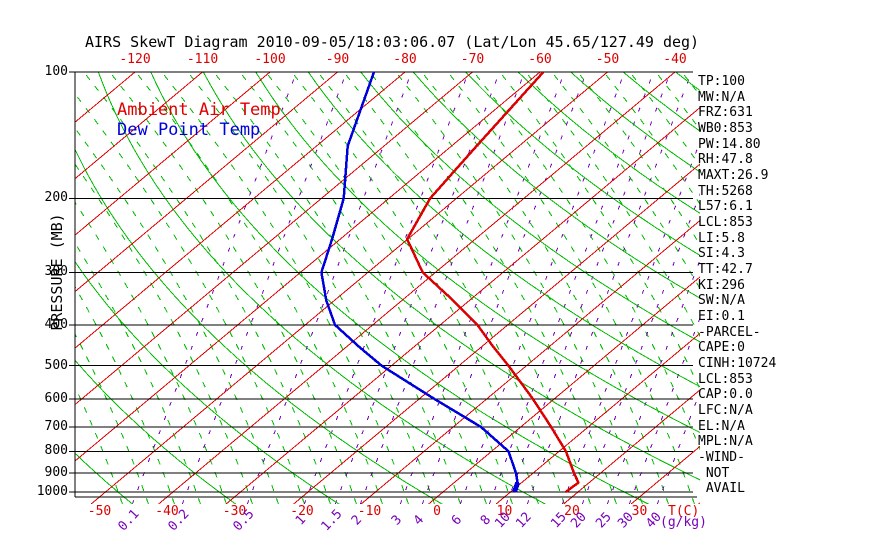 The image size is (870, 560). I want to click on stat-line: CAPE:0, so click(721, 348).